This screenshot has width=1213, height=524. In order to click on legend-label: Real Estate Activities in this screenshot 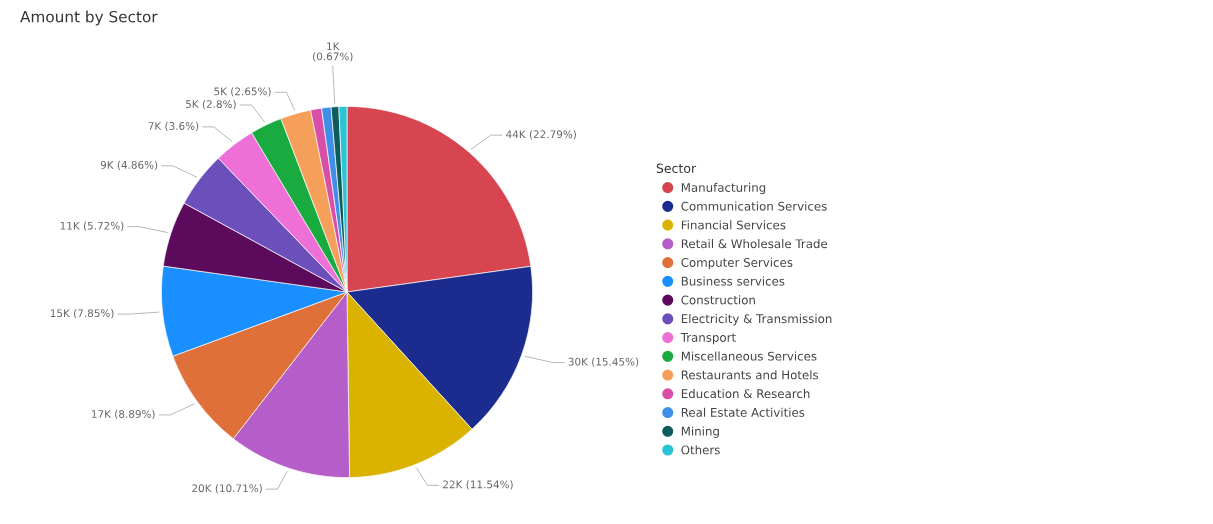, I will do `click(743, 412)`.